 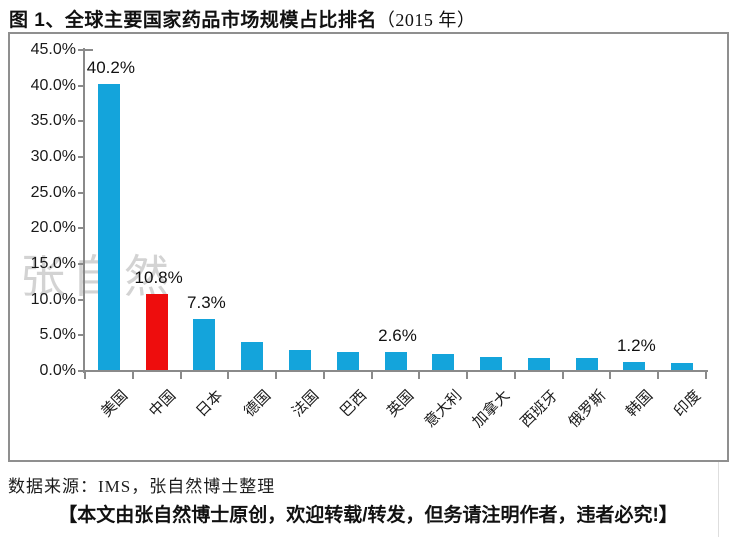 What do you see at coordinates (142, 486) in the screenshot?
I see `data-source-note: 数据来源：IMS，张自然博士整理` at bounding box center [142, 486].